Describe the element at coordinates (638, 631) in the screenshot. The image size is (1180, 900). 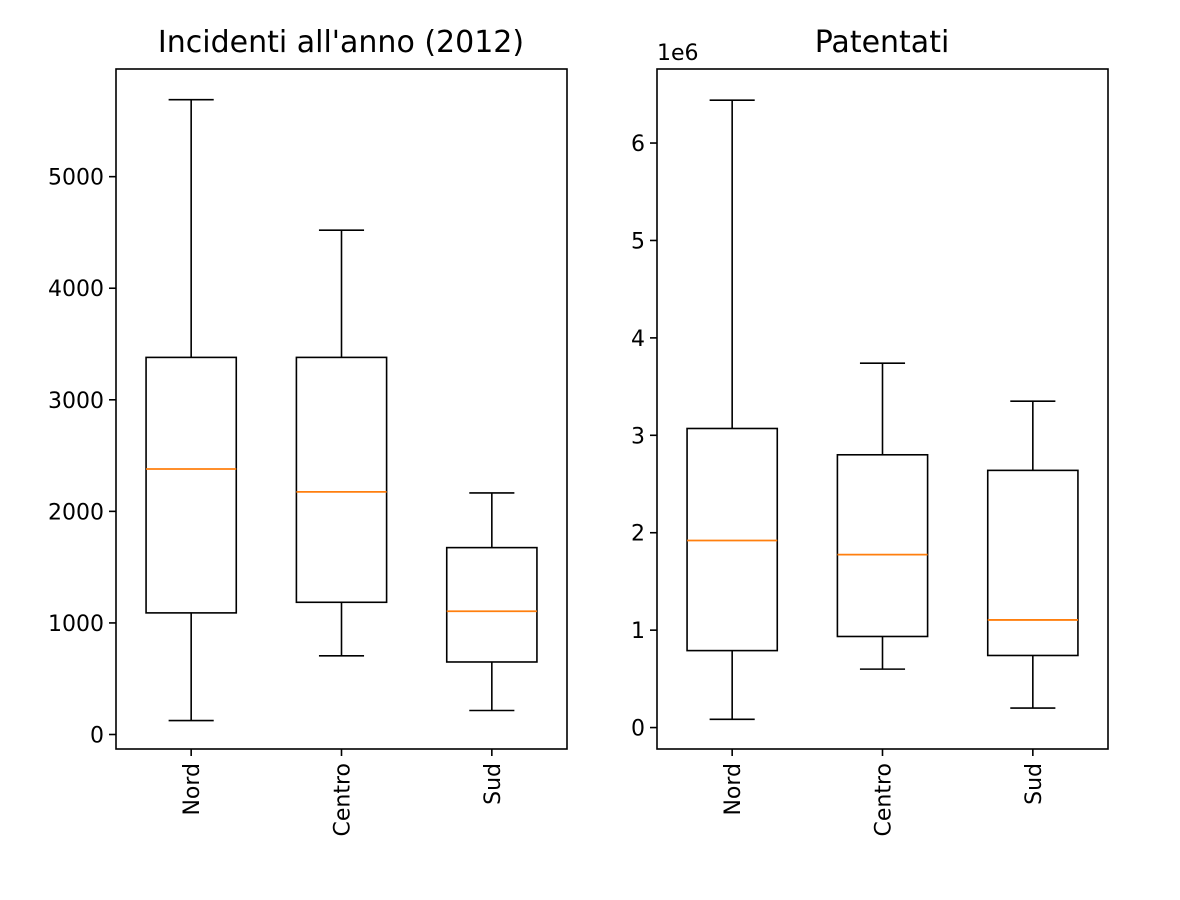
I see `y-tick-label: 1` at that location.